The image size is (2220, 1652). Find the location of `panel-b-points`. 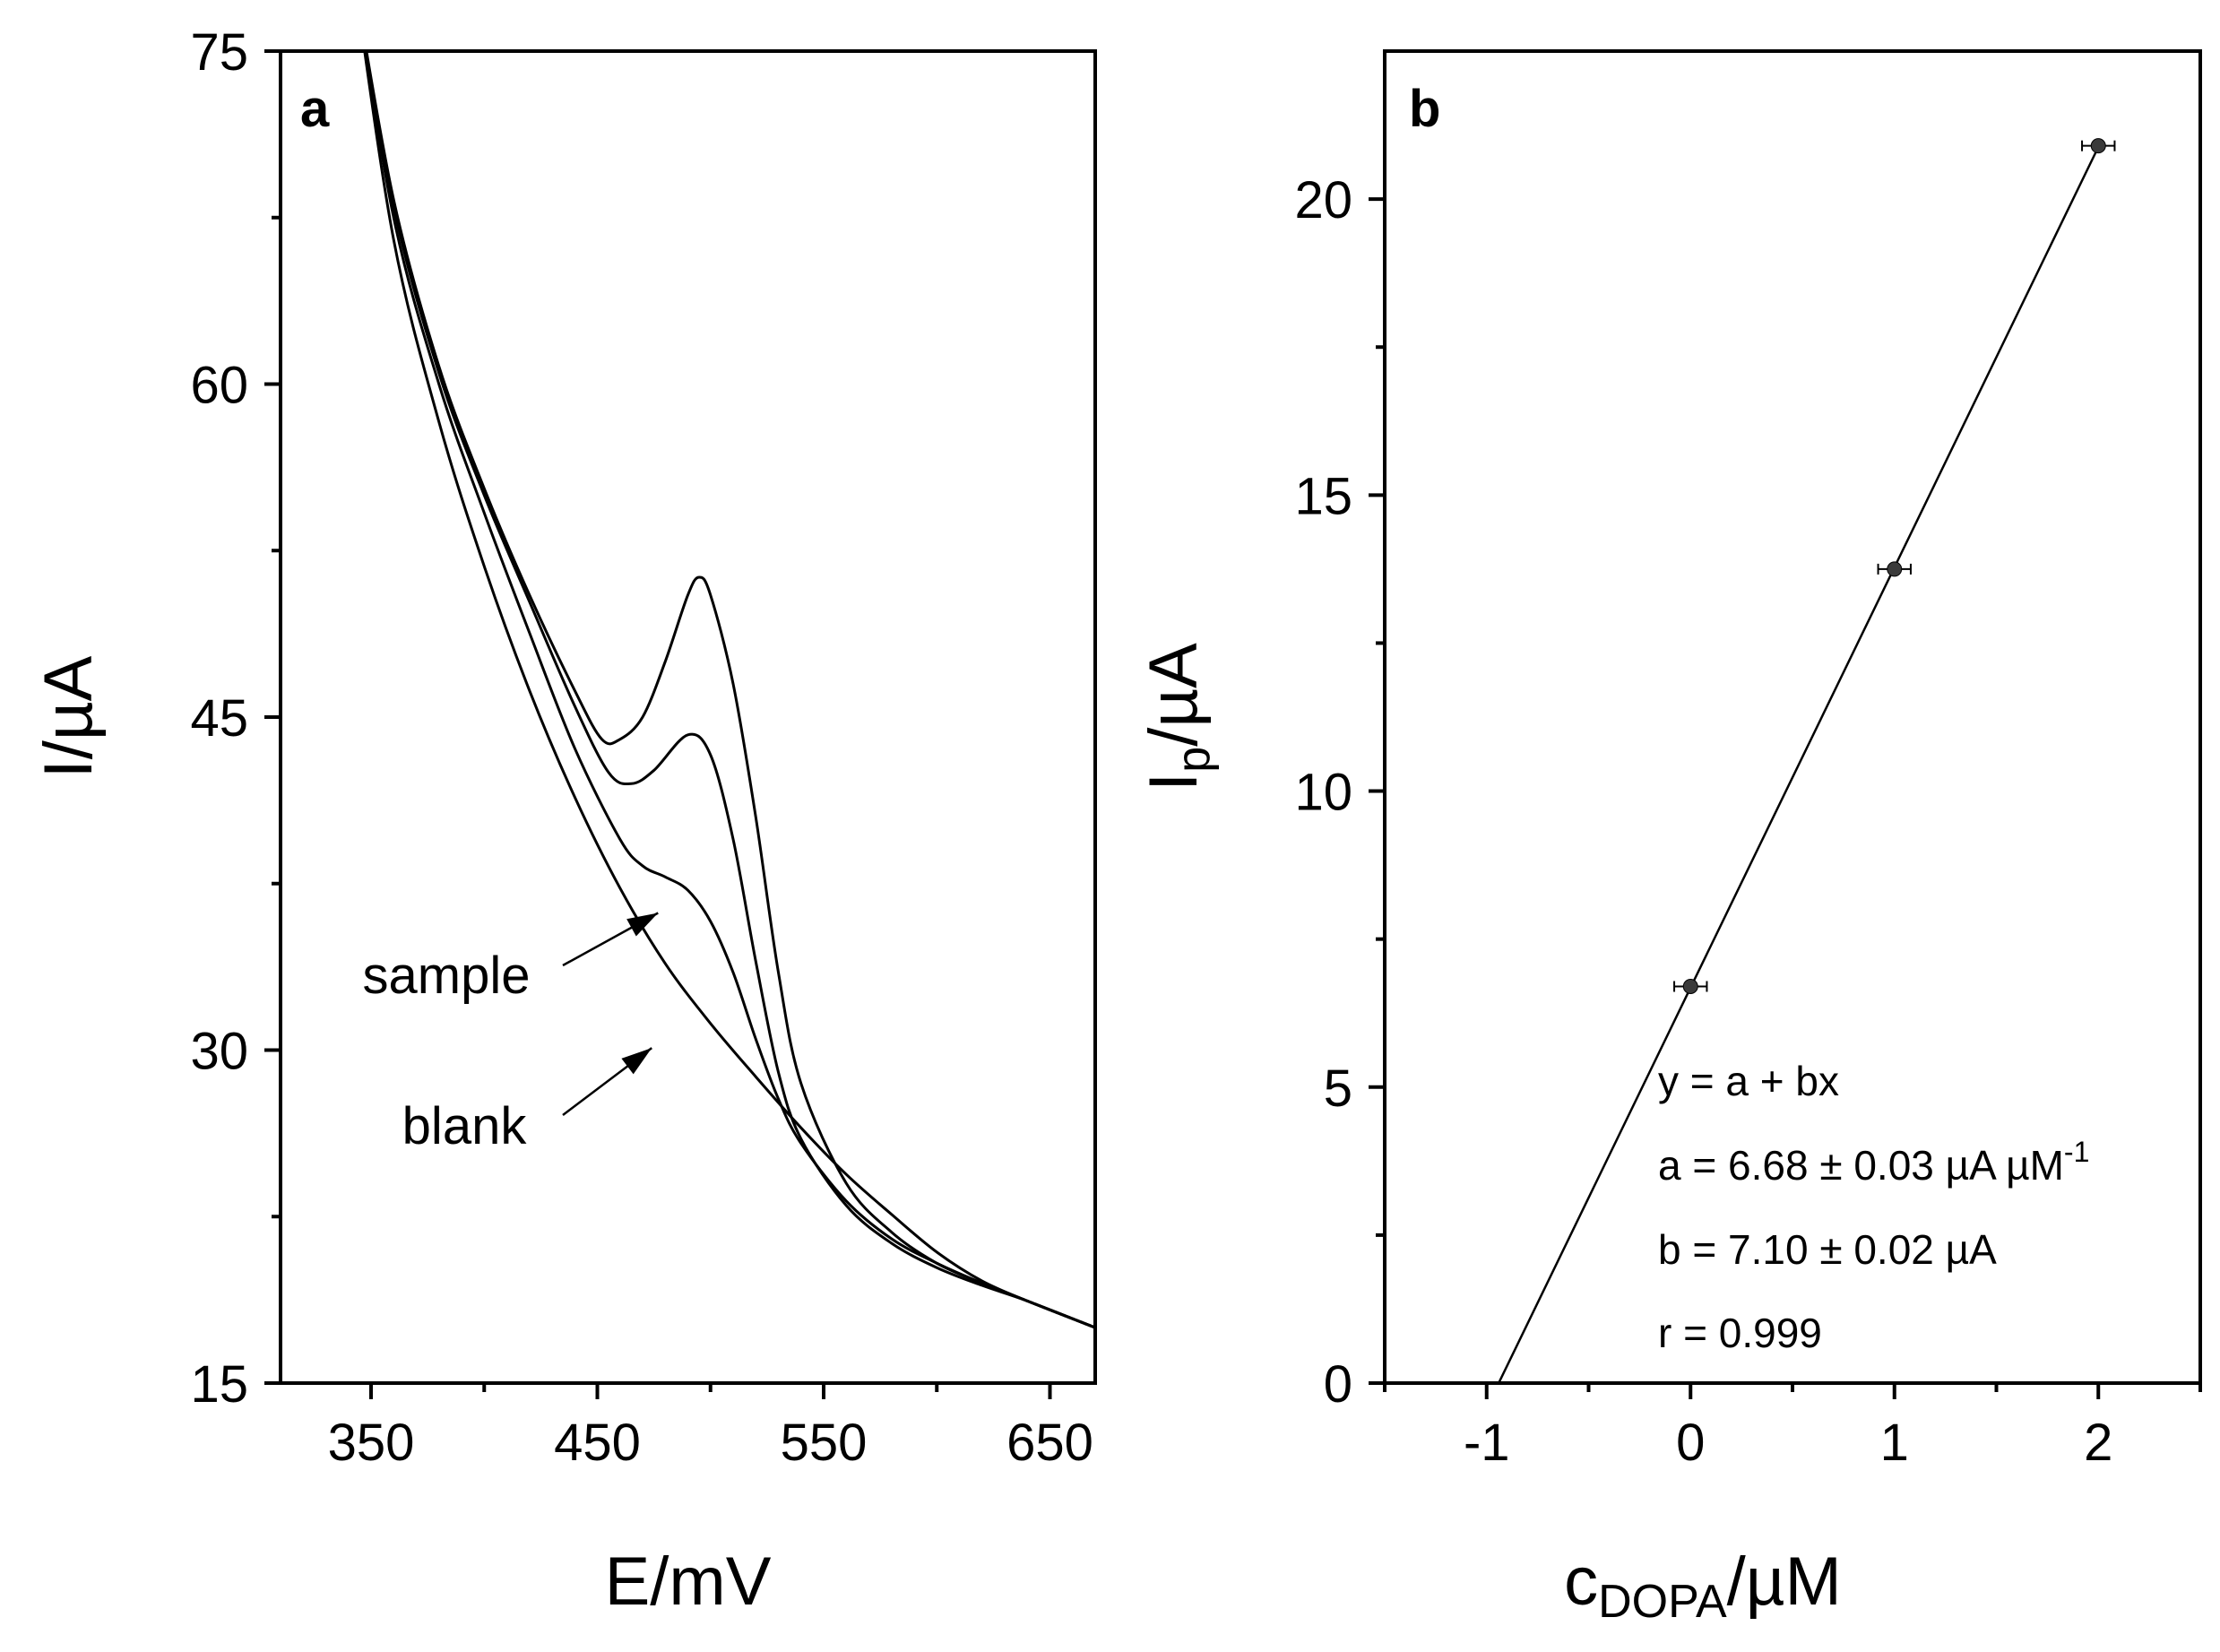

panel-b-points is located at coordinates (1894, 566).